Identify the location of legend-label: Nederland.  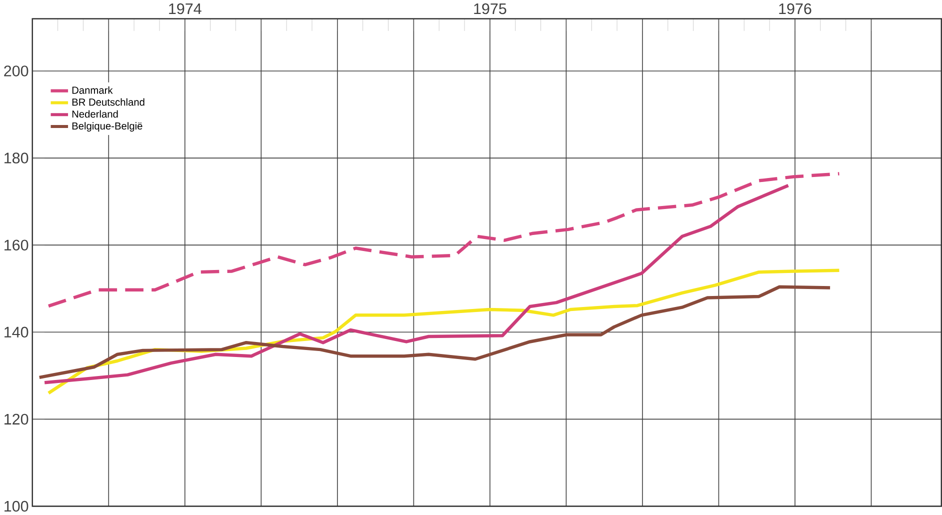
(95, 114).